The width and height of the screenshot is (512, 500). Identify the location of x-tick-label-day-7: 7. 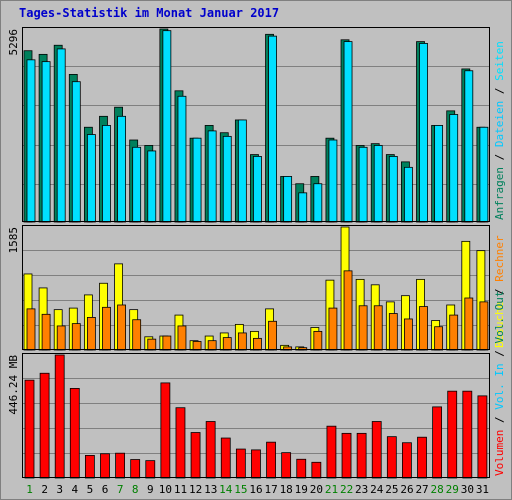
(120, 489).